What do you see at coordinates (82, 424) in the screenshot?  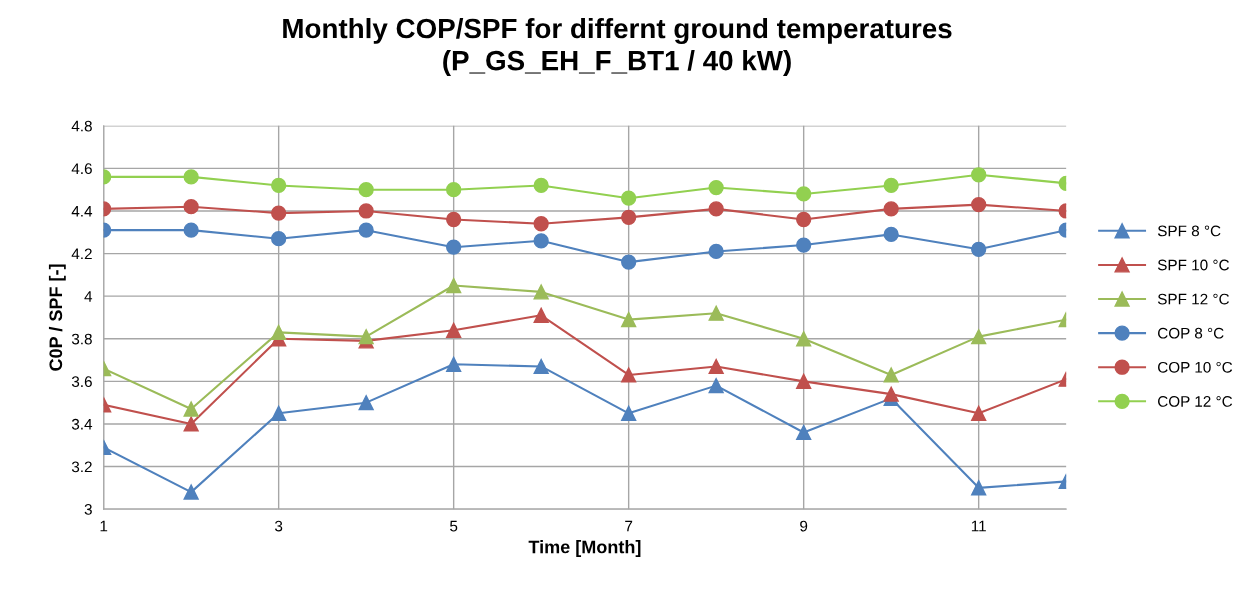 I see `y-tick-label: 3.4` at bounding box center [82, 424].